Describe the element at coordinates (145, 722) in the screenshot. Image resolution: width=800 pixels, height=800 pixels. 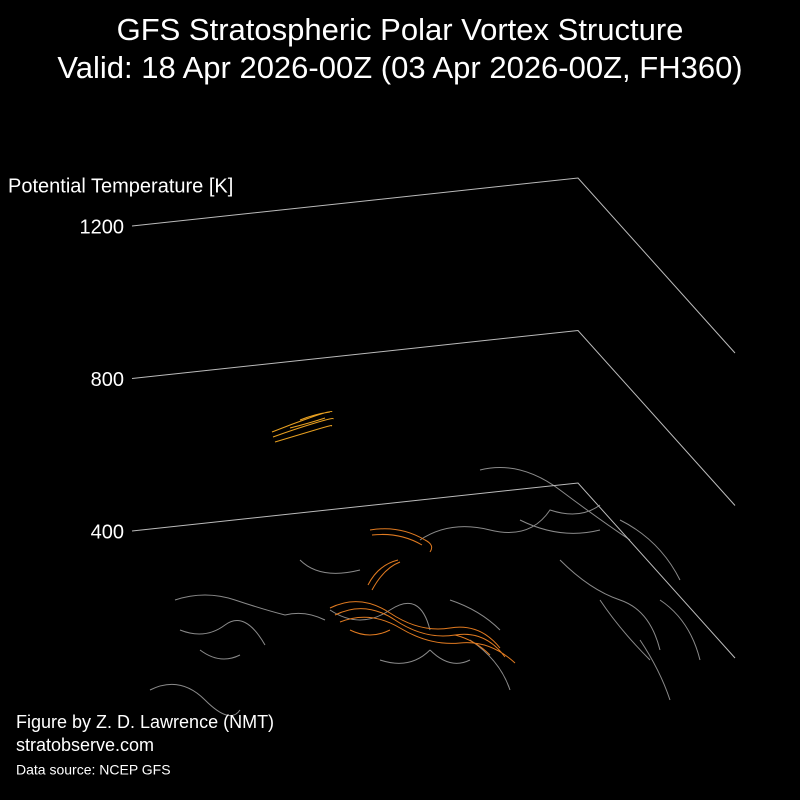
I see `credit: Figure by Z. D. Lawrence (NMT)` at that location.